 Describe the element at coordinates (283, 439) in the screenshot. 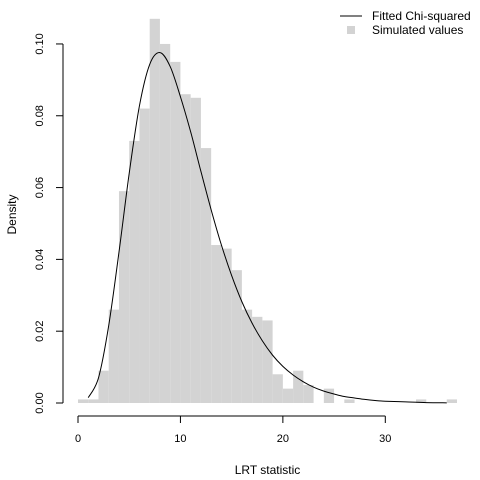

I see `x-tick-label-2: 20` at that location.